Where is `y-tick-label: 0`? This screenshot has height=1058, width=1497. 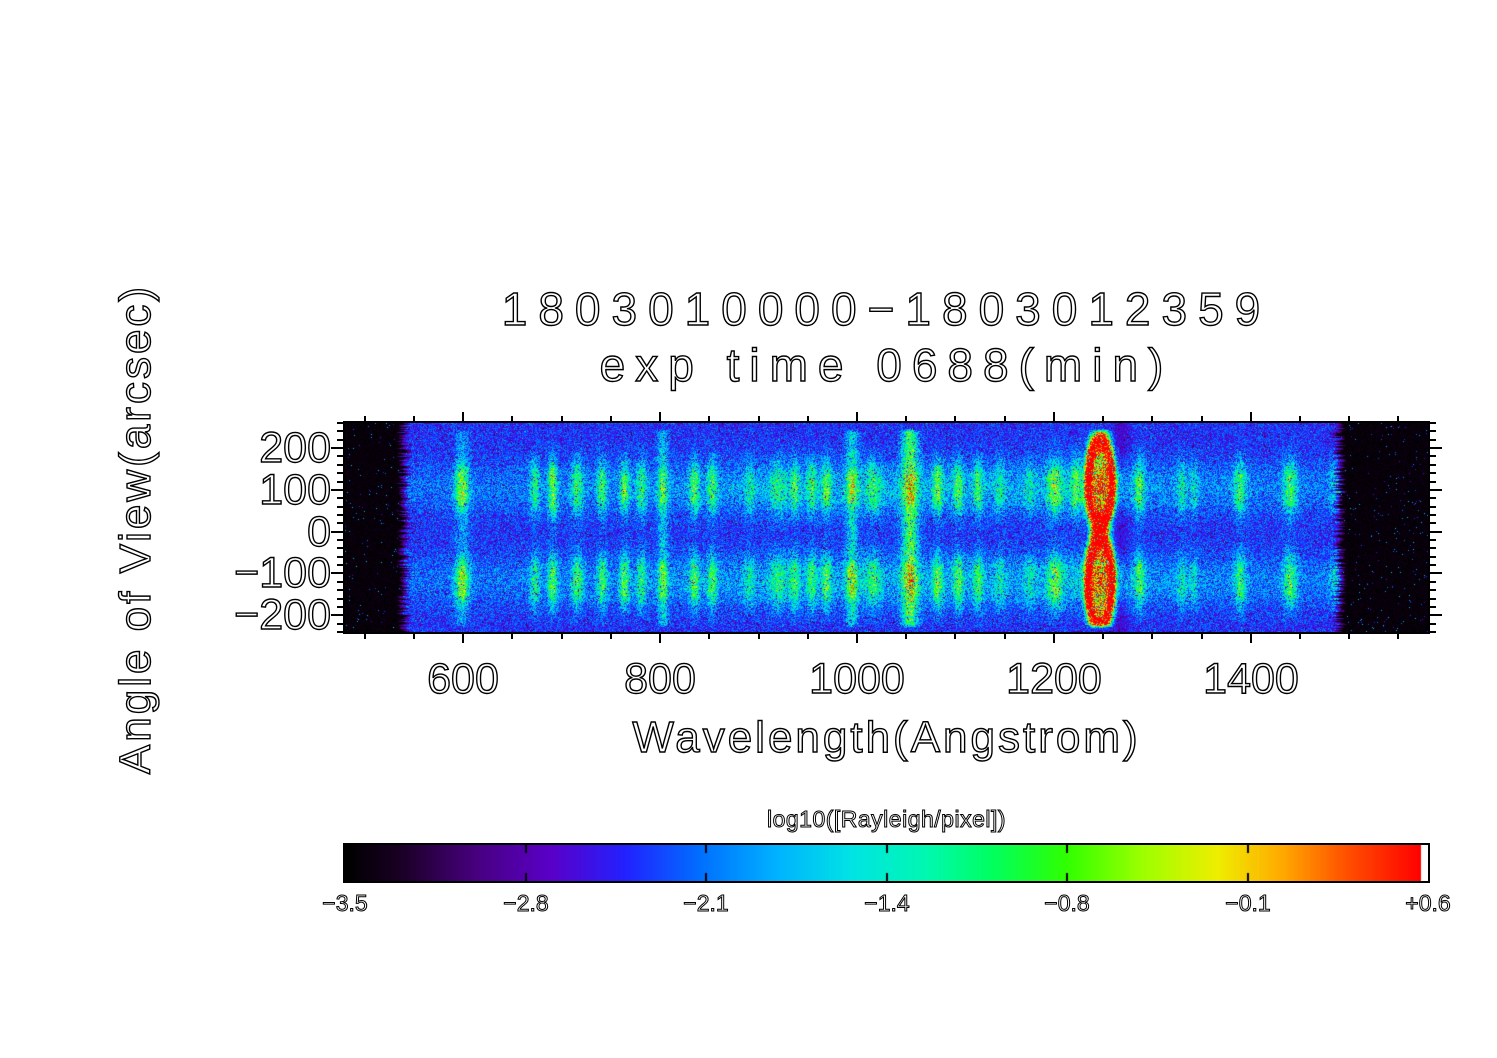
y-tick-label: 0 is located at coordinates (318, 532).